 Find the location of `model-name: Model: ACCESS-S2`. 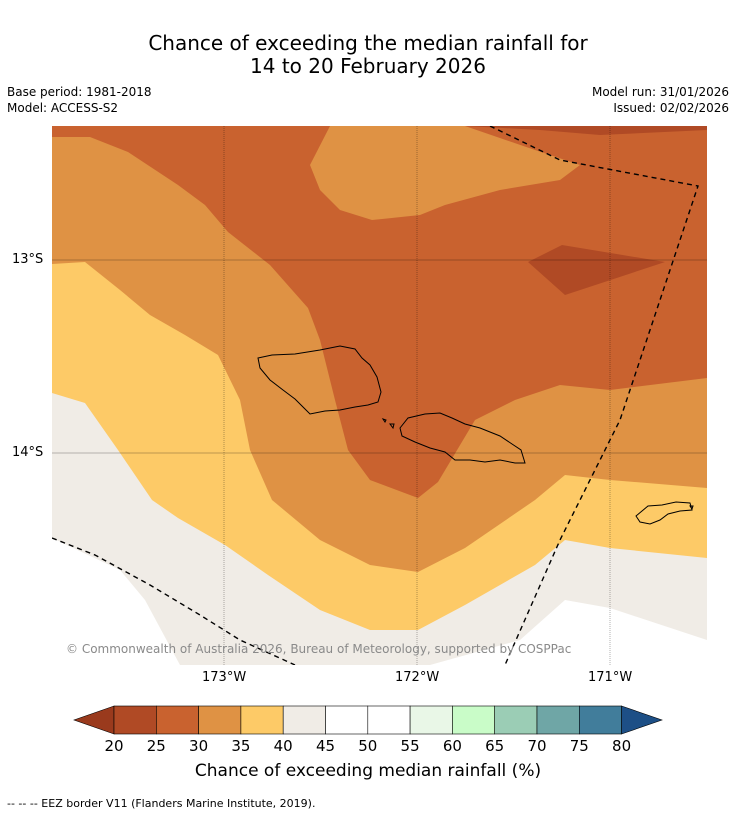

model-name: Model: ACCESS-S2 is located at coordinates (63, 108).